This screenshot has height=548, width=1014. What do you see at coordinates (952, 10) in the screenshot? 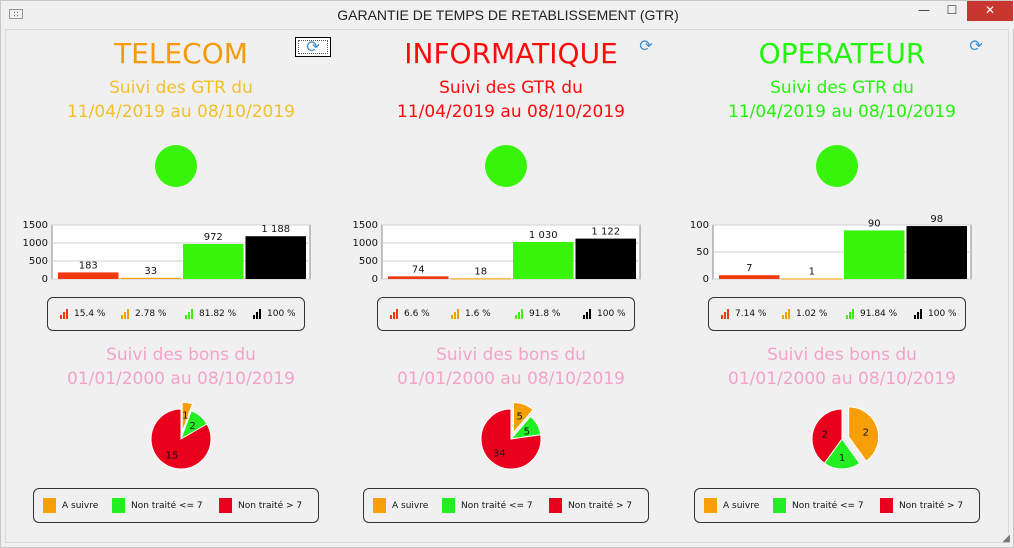
I see `maximize-button: ☐` at bounding box center [952, 10].